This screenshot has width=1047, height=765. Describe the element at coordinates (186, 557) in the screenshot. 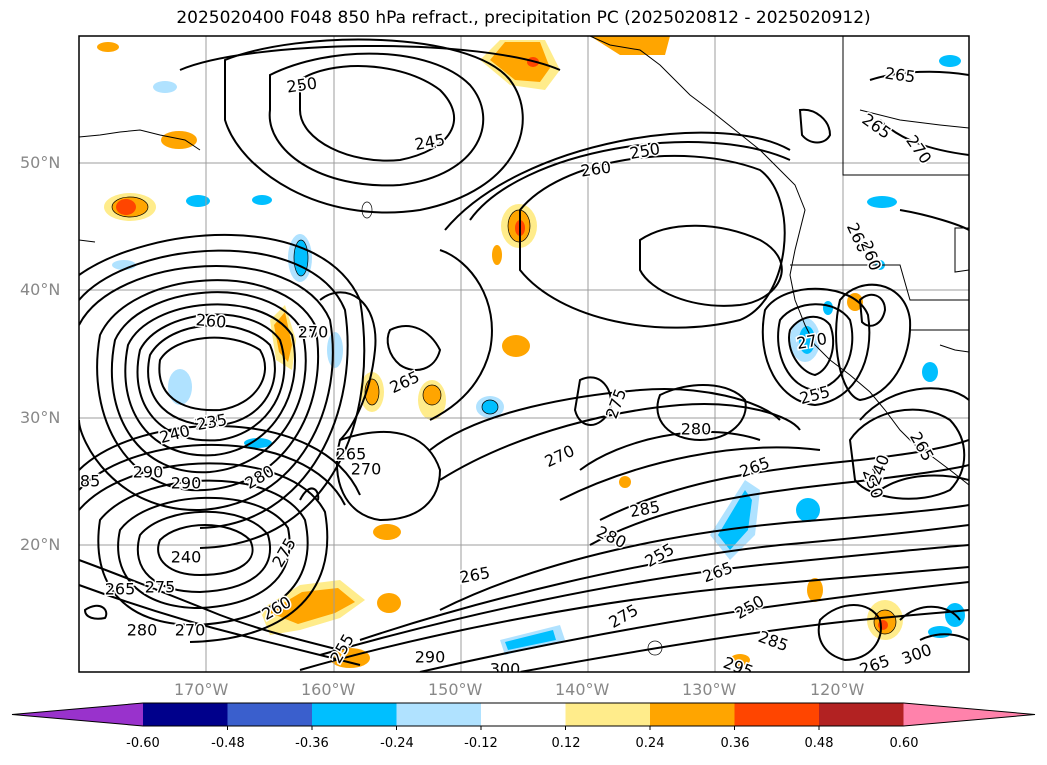

I see `contour-label: 240` at that location.